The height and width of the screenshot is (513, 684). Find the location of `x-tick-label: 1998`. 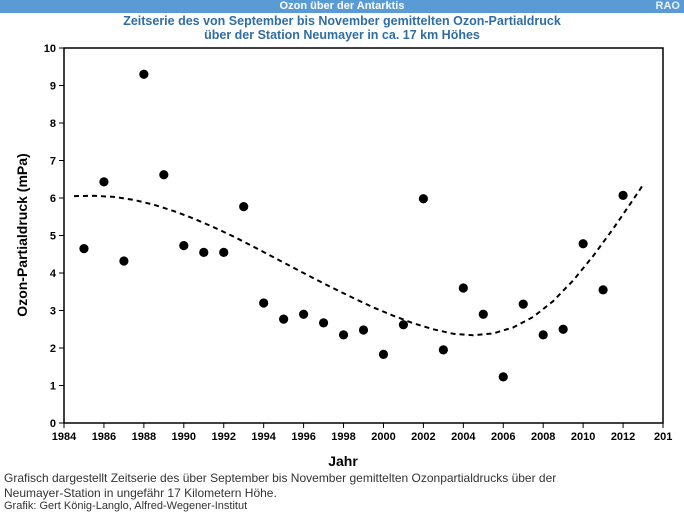

x-tick-label: 1998 is located at coordinates (343, 437).